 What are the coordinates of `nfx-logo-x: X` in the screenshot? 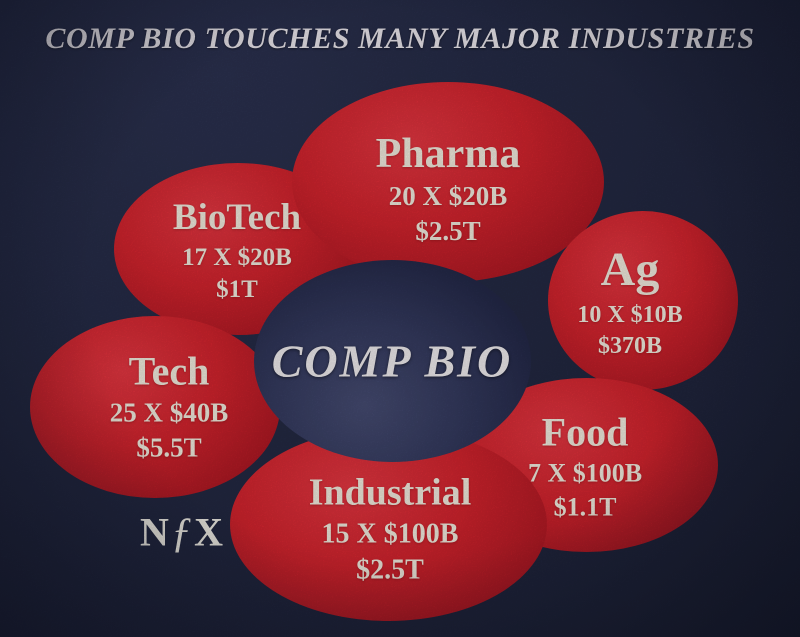 It's located at (209, 532).